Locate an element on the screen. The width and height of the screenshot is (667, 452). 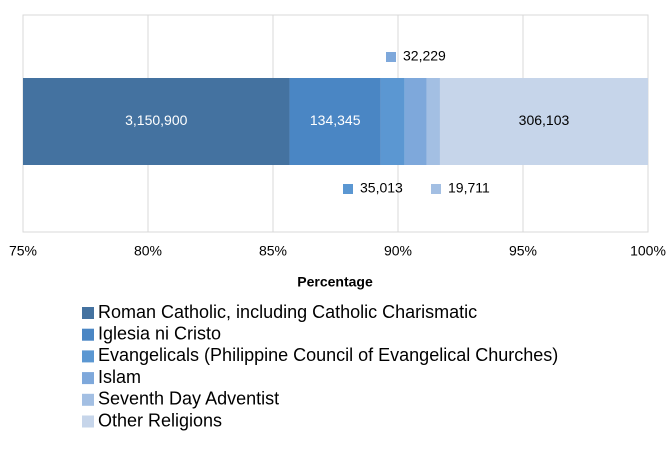
legend-label: Other Religions is located at coordinates (160, 420).